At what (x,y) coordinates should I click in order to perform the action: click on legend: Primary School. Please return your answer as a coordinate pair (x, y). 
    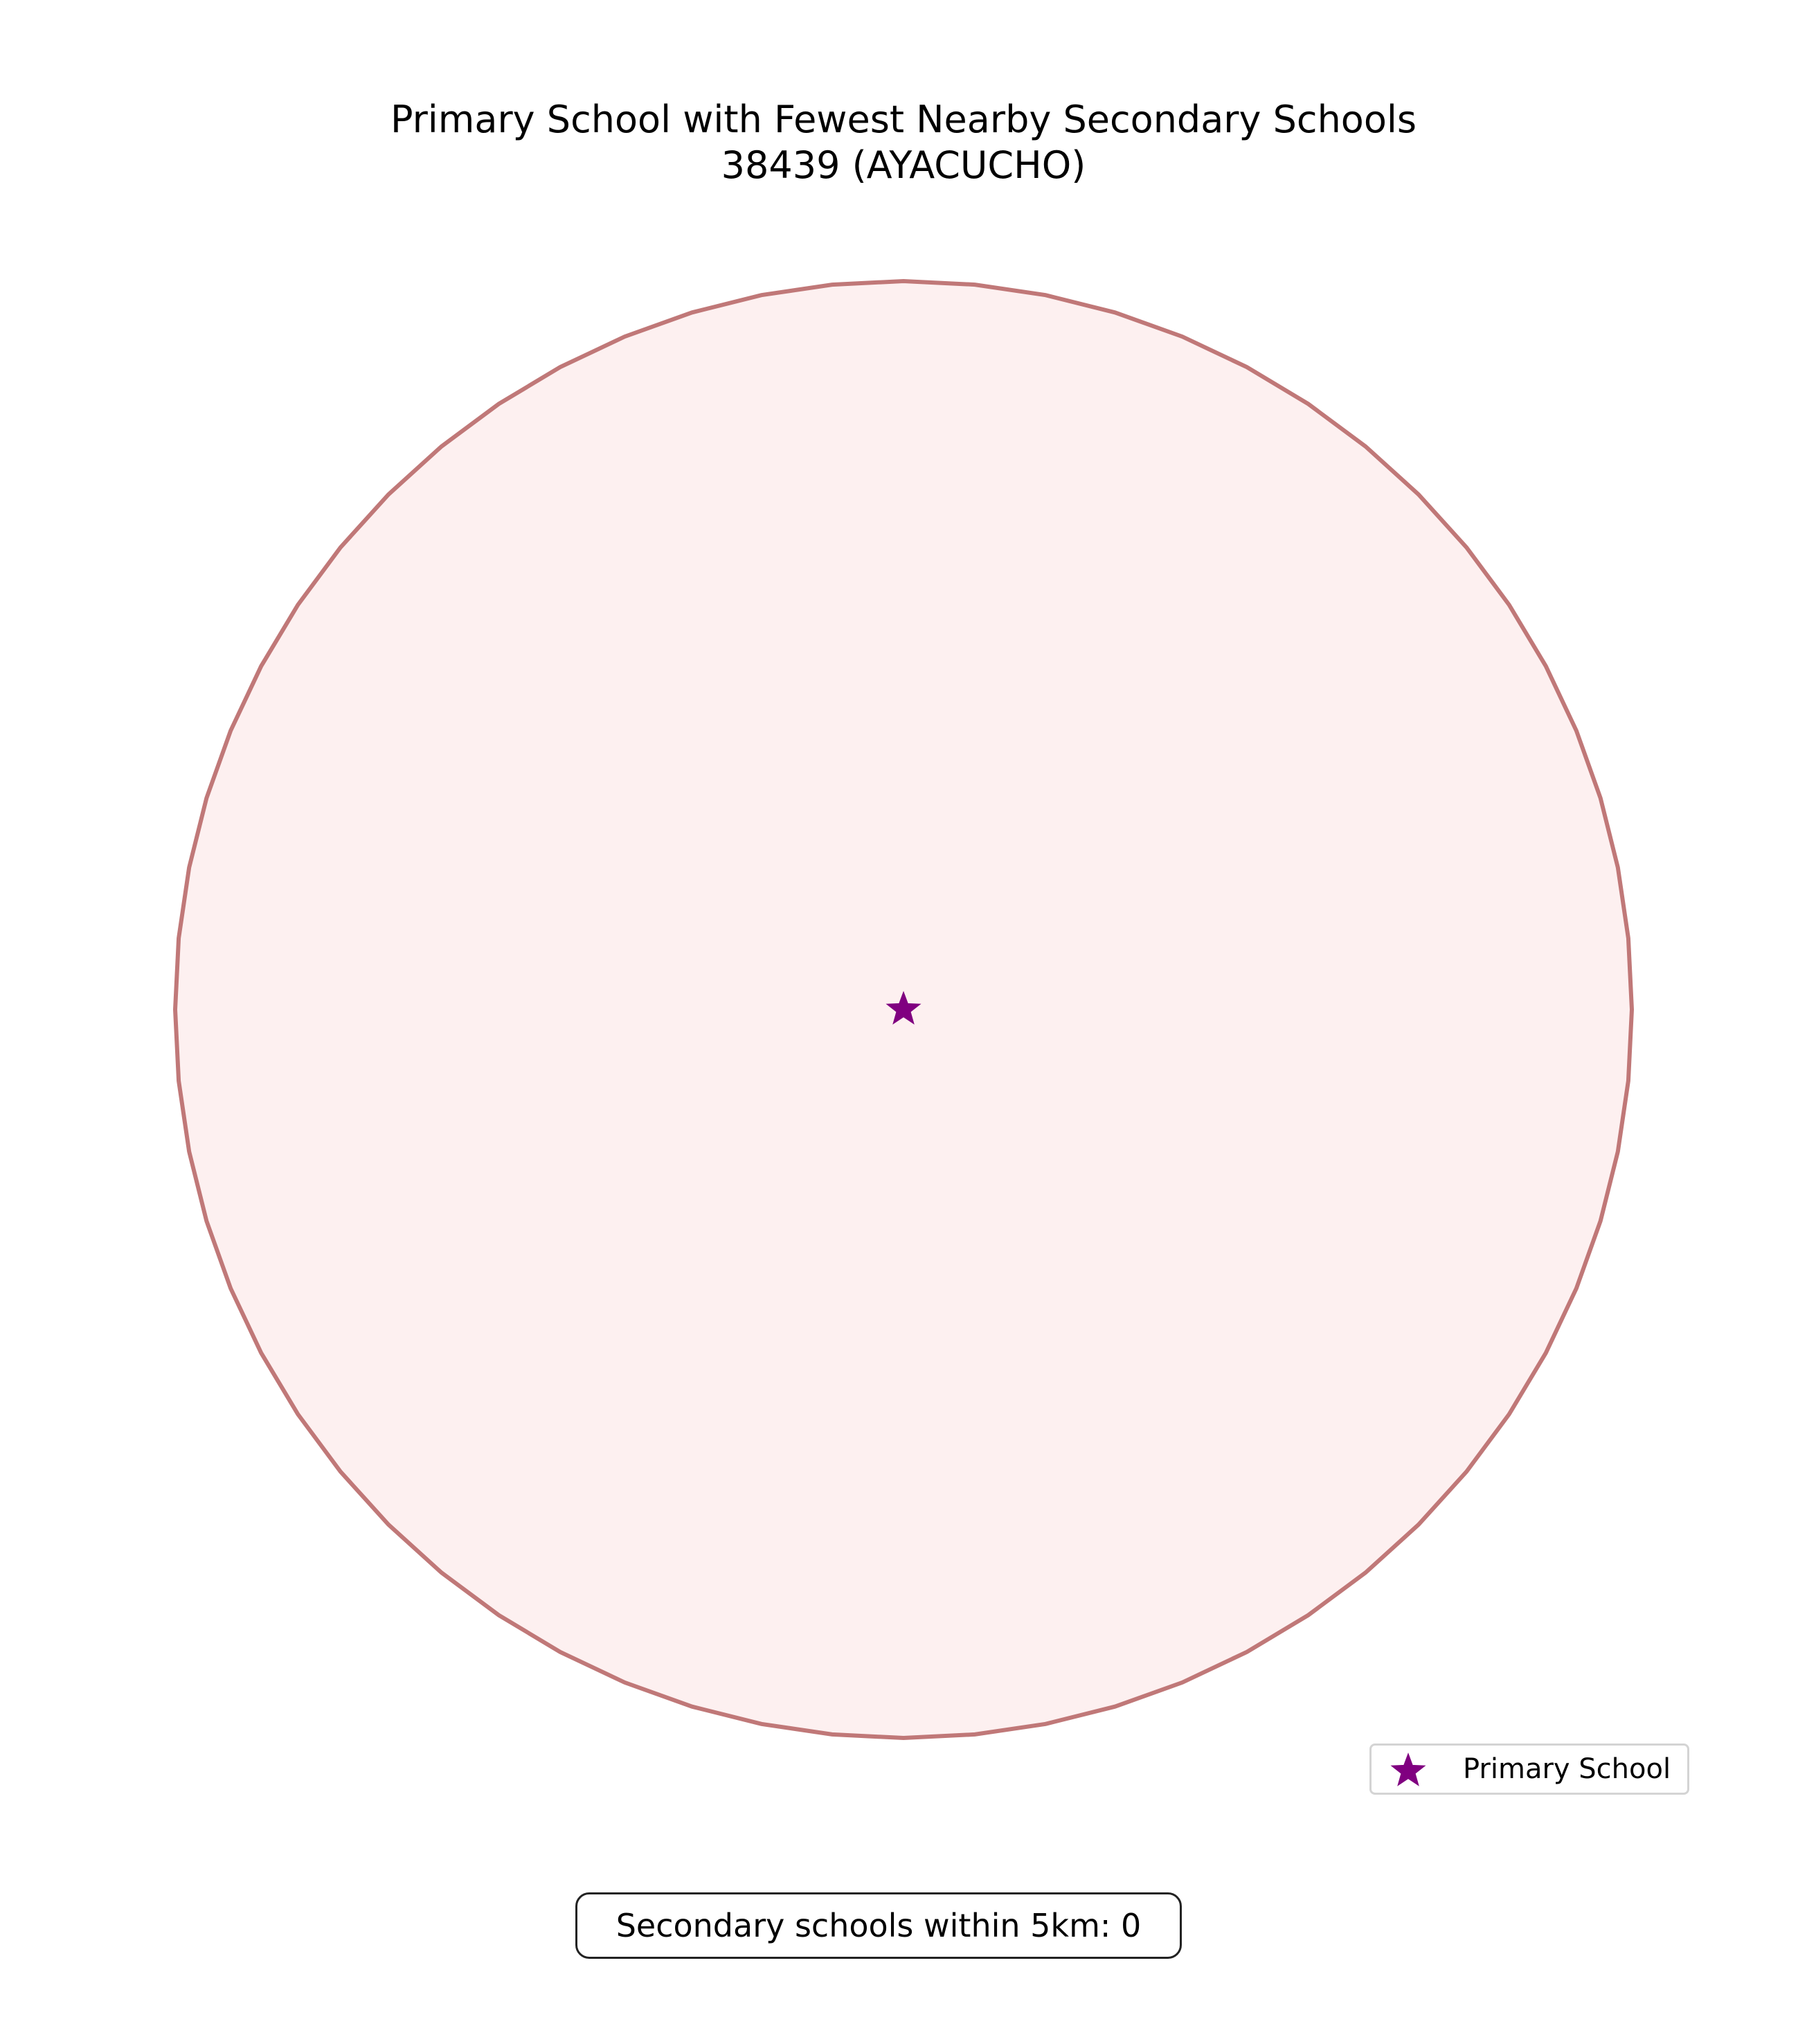
    Looking at the image, I should click on (1529, 1769).